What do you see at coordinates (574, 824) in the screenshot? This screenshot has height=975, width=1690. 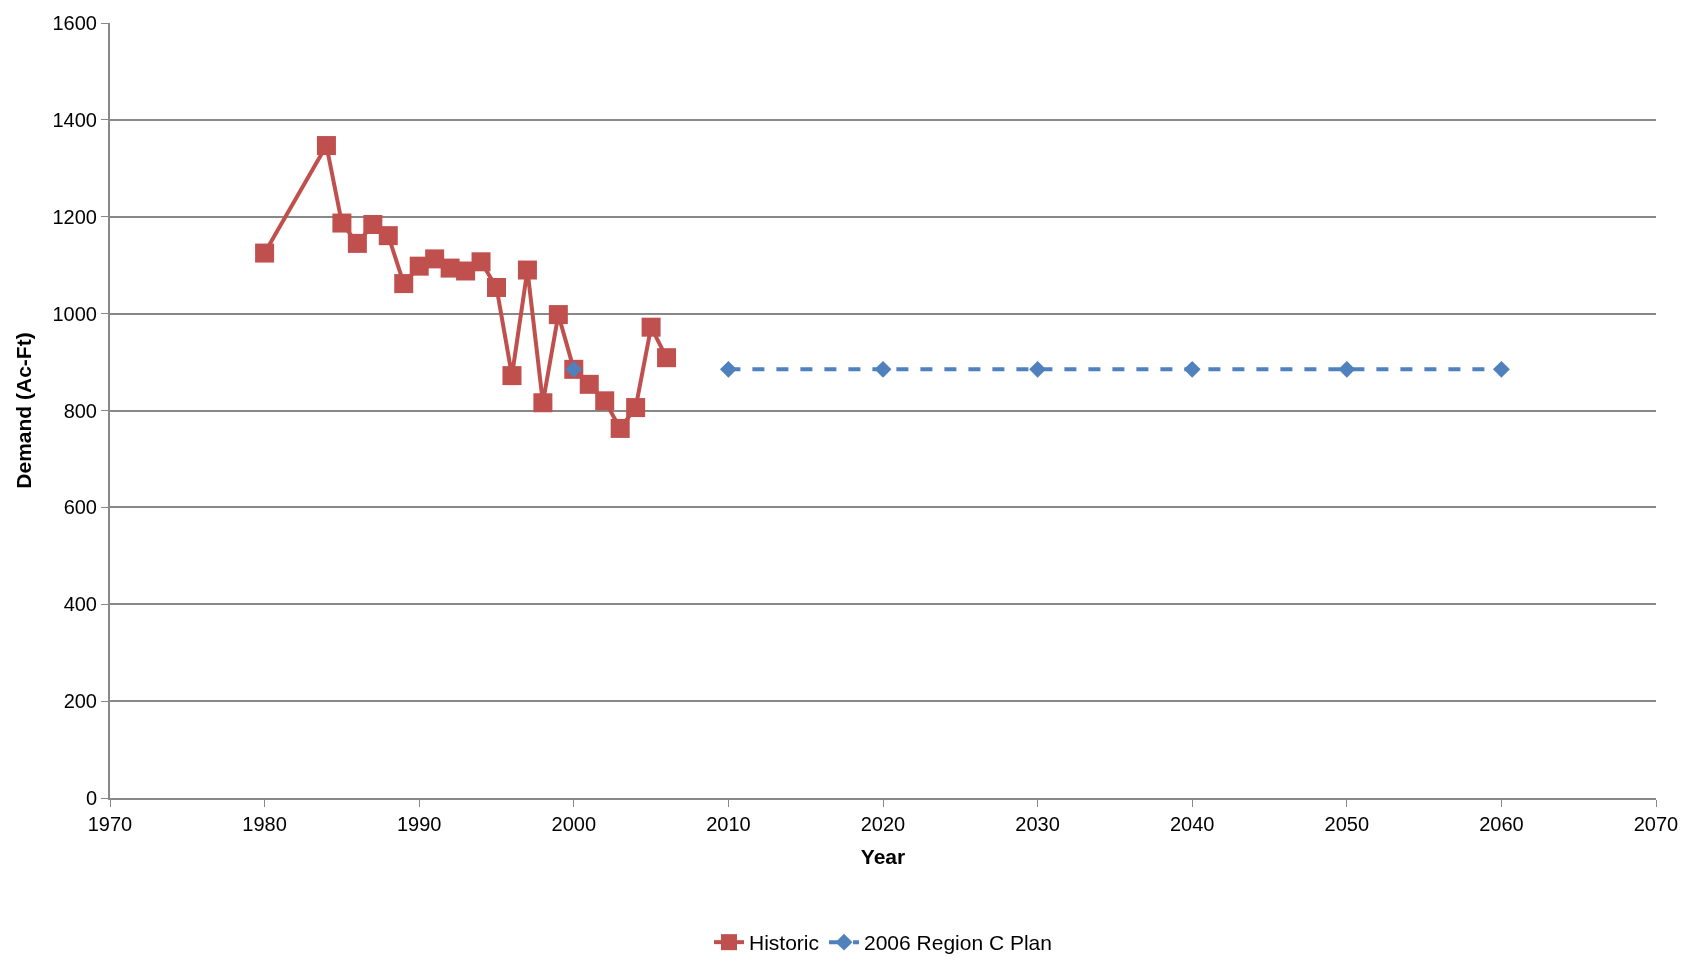 I see `x-tick-label: 2000` at bounding box center [574, 824].